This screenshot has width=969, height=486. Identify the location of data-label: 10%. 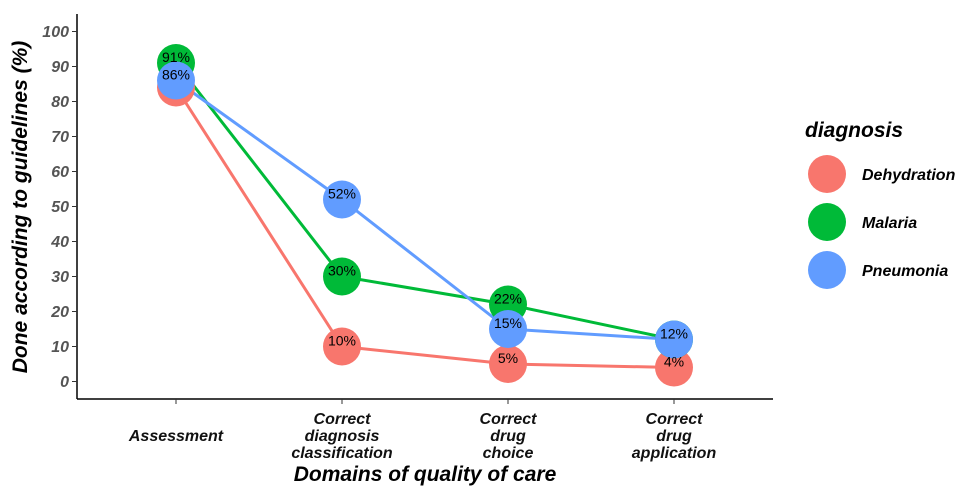
(342, 341).